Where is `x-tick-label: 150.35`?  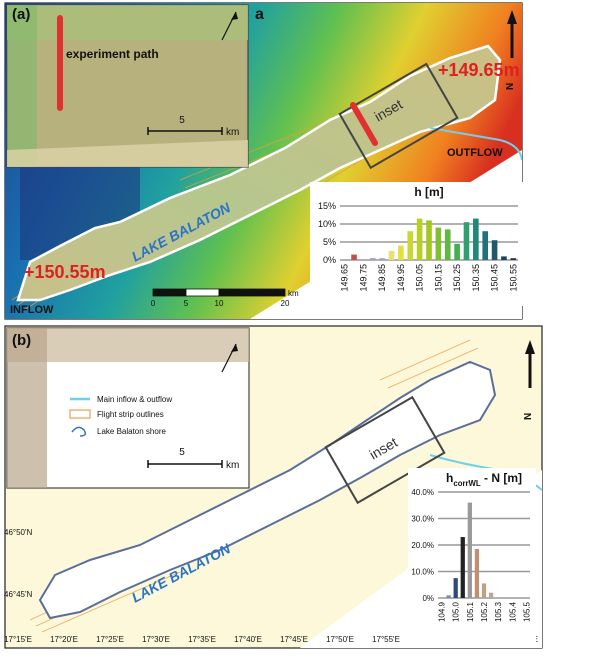
x-tick-label: 150.35 is located at coordinates (476, 278).